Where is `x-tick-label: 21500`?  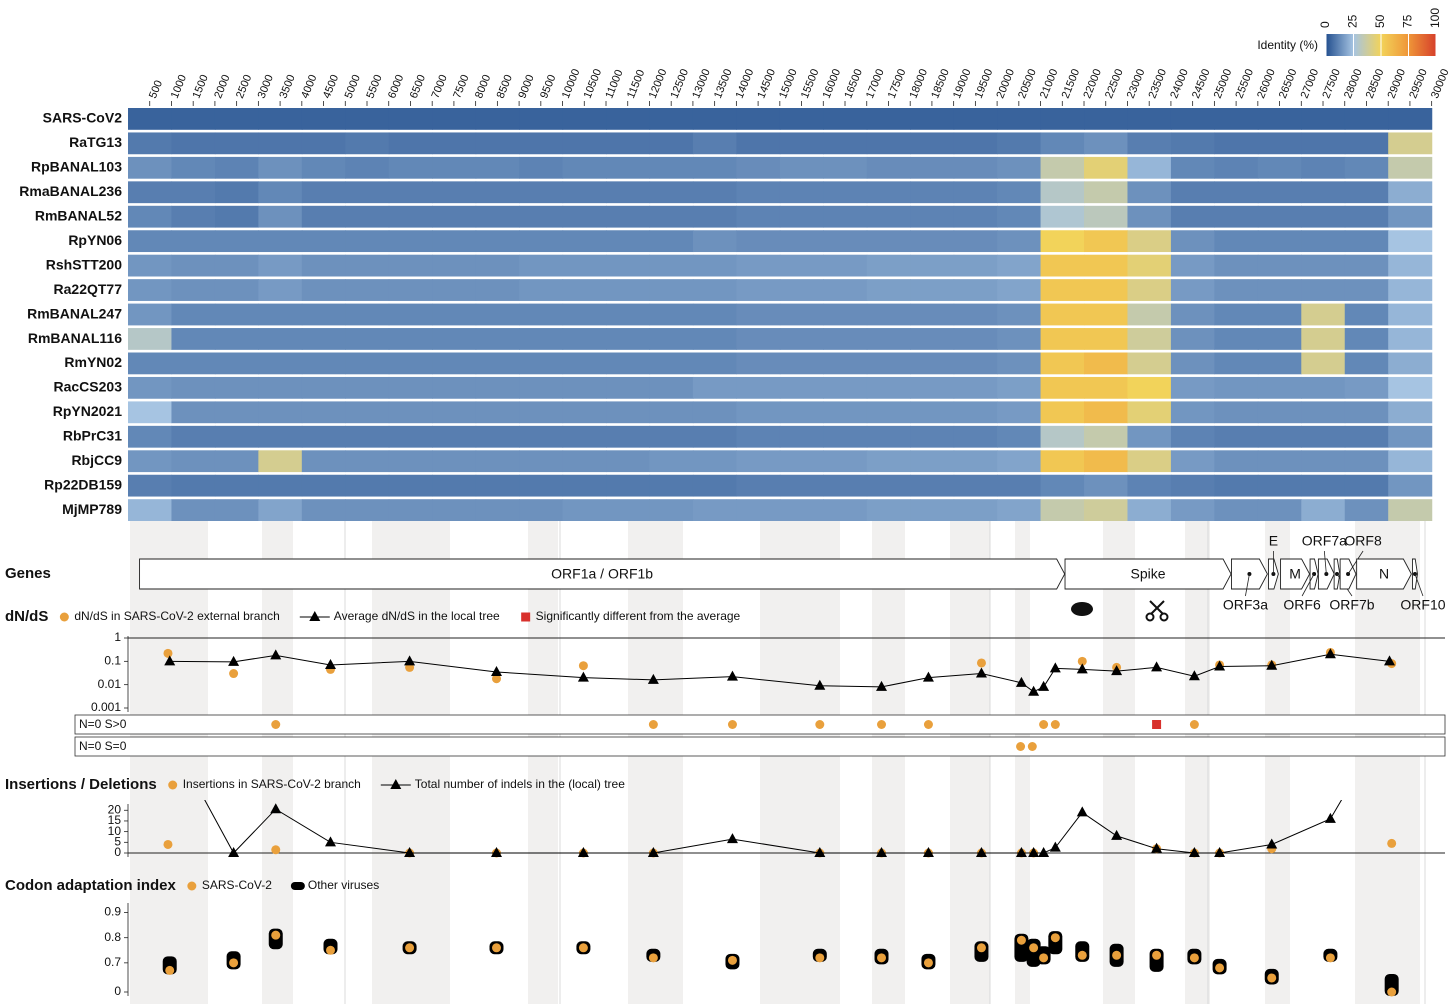 x-tick-label: 21500 is located at coordinates (1071, 83).